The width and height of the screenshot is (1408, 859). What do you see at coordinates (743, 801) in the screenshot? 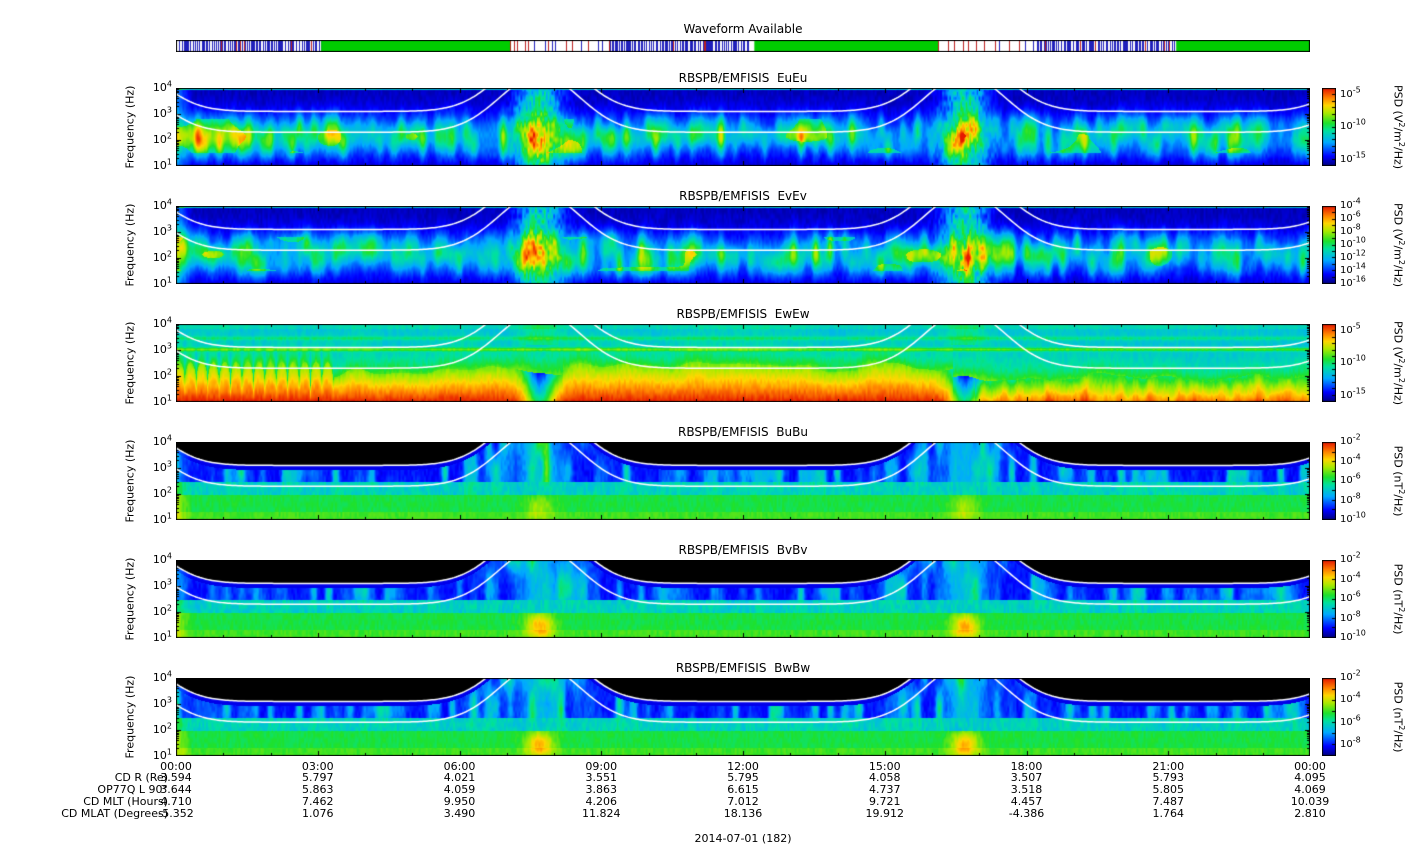
I see `ephemeris-value: 7.012` at bounding box center [743, 801].